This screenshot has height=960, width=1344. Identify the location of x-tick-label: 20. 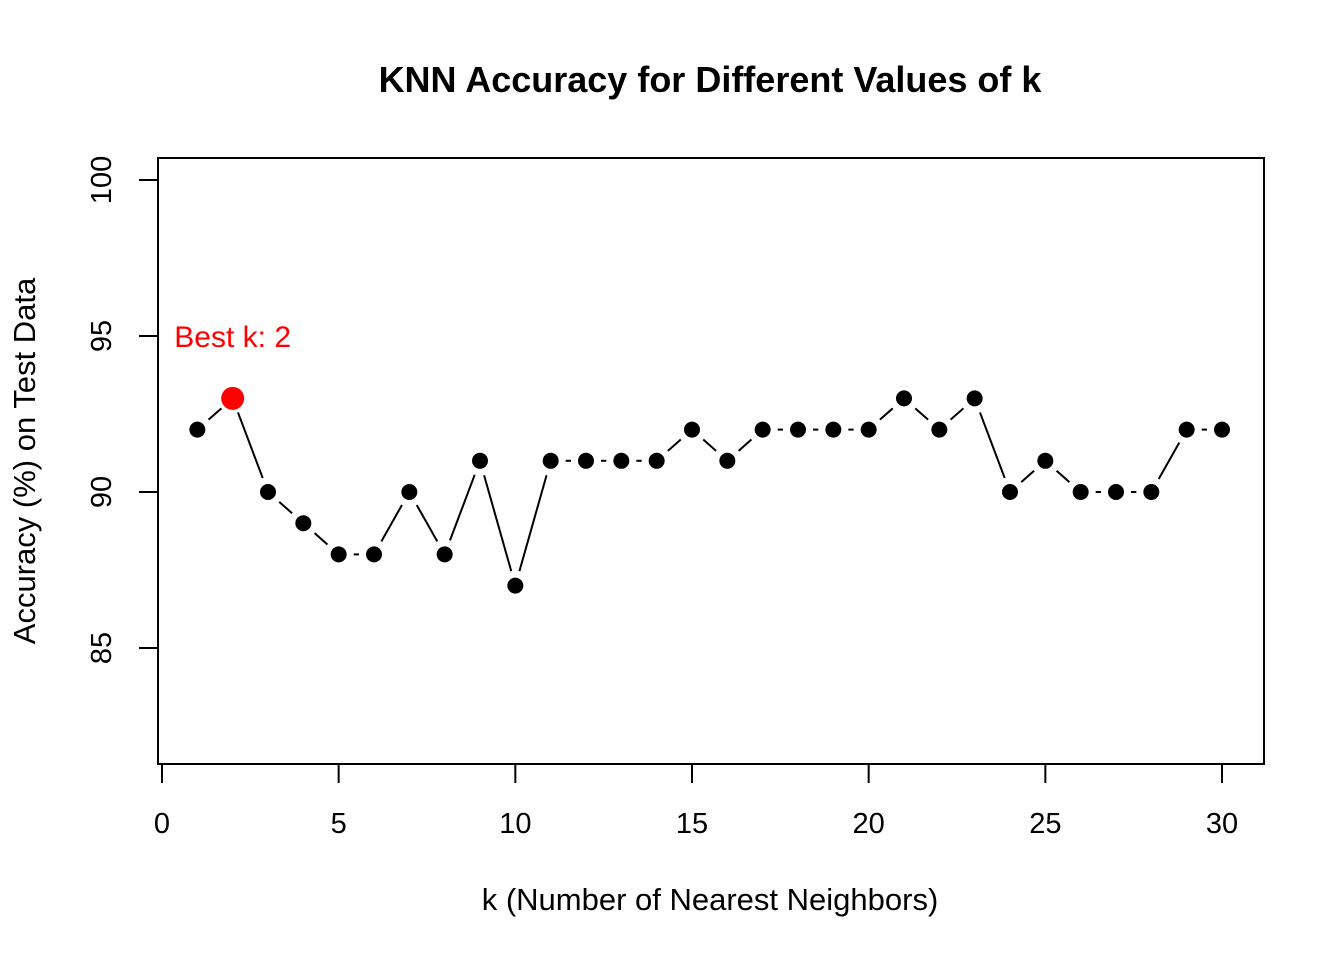
(869, 824).